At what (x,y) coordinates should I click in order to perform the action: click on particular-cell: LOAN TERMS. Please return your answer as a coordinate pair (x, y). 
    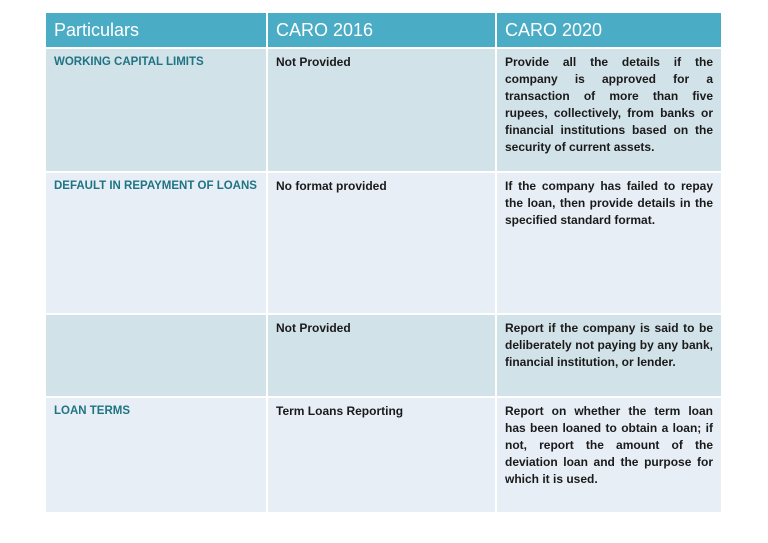
    Looking at the image, I should click on (157, 455).